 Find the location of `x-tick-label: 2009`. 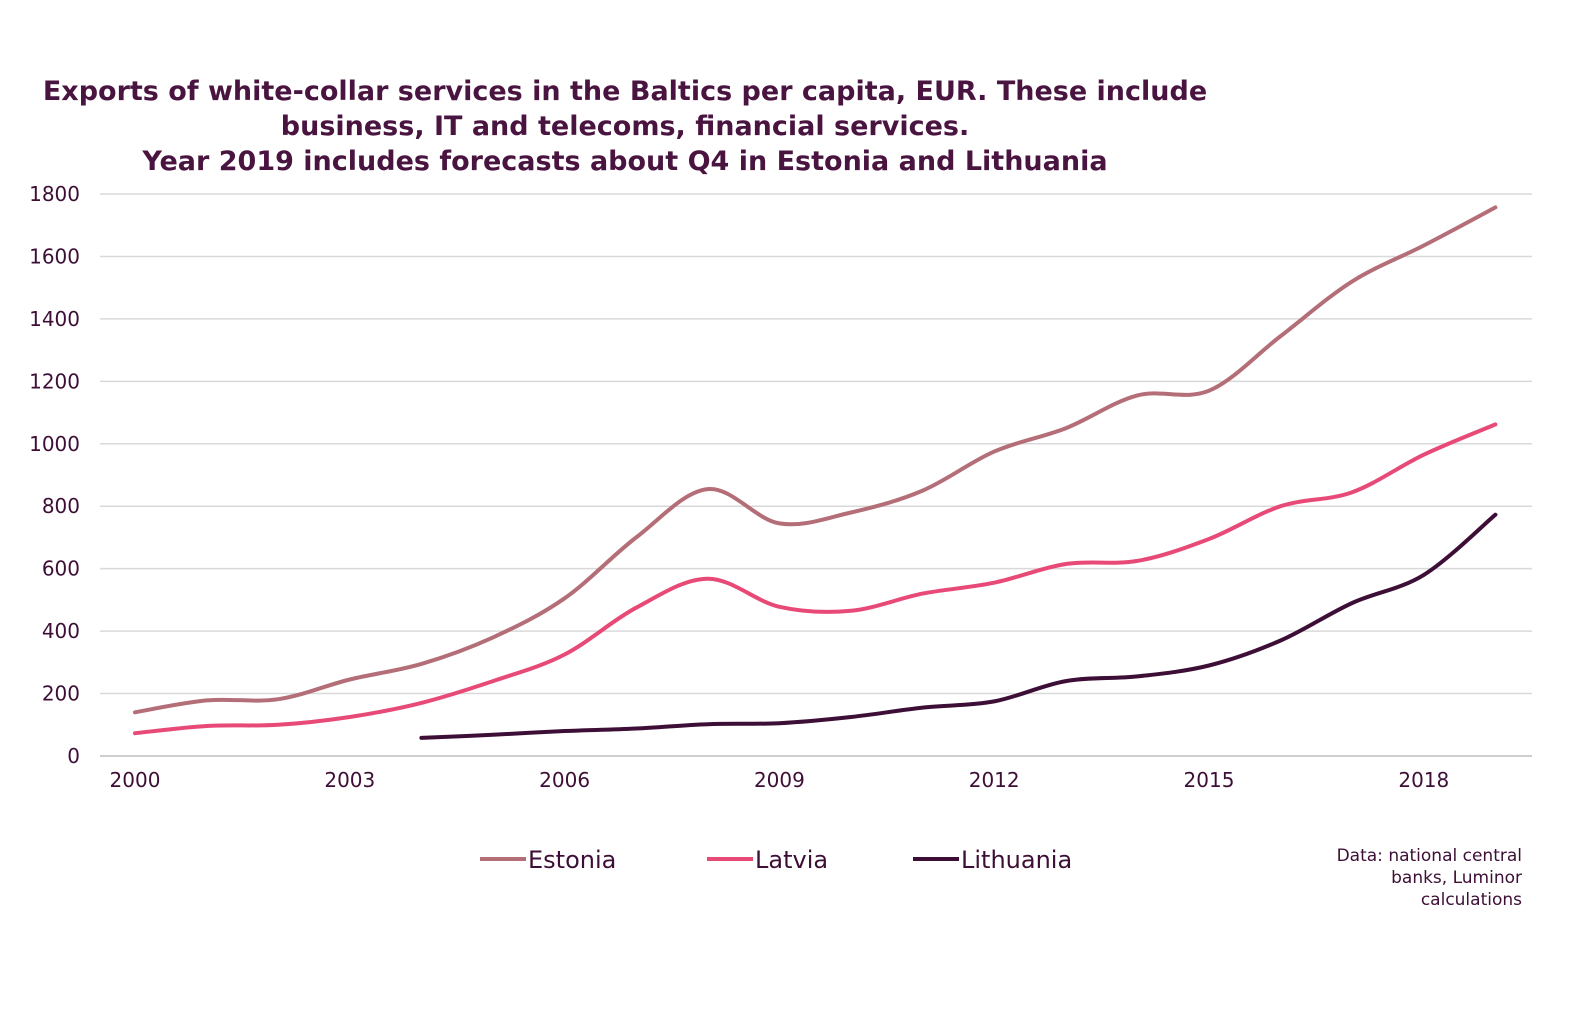

x-tick-label: 2009 is located at coordinates (779, 780).